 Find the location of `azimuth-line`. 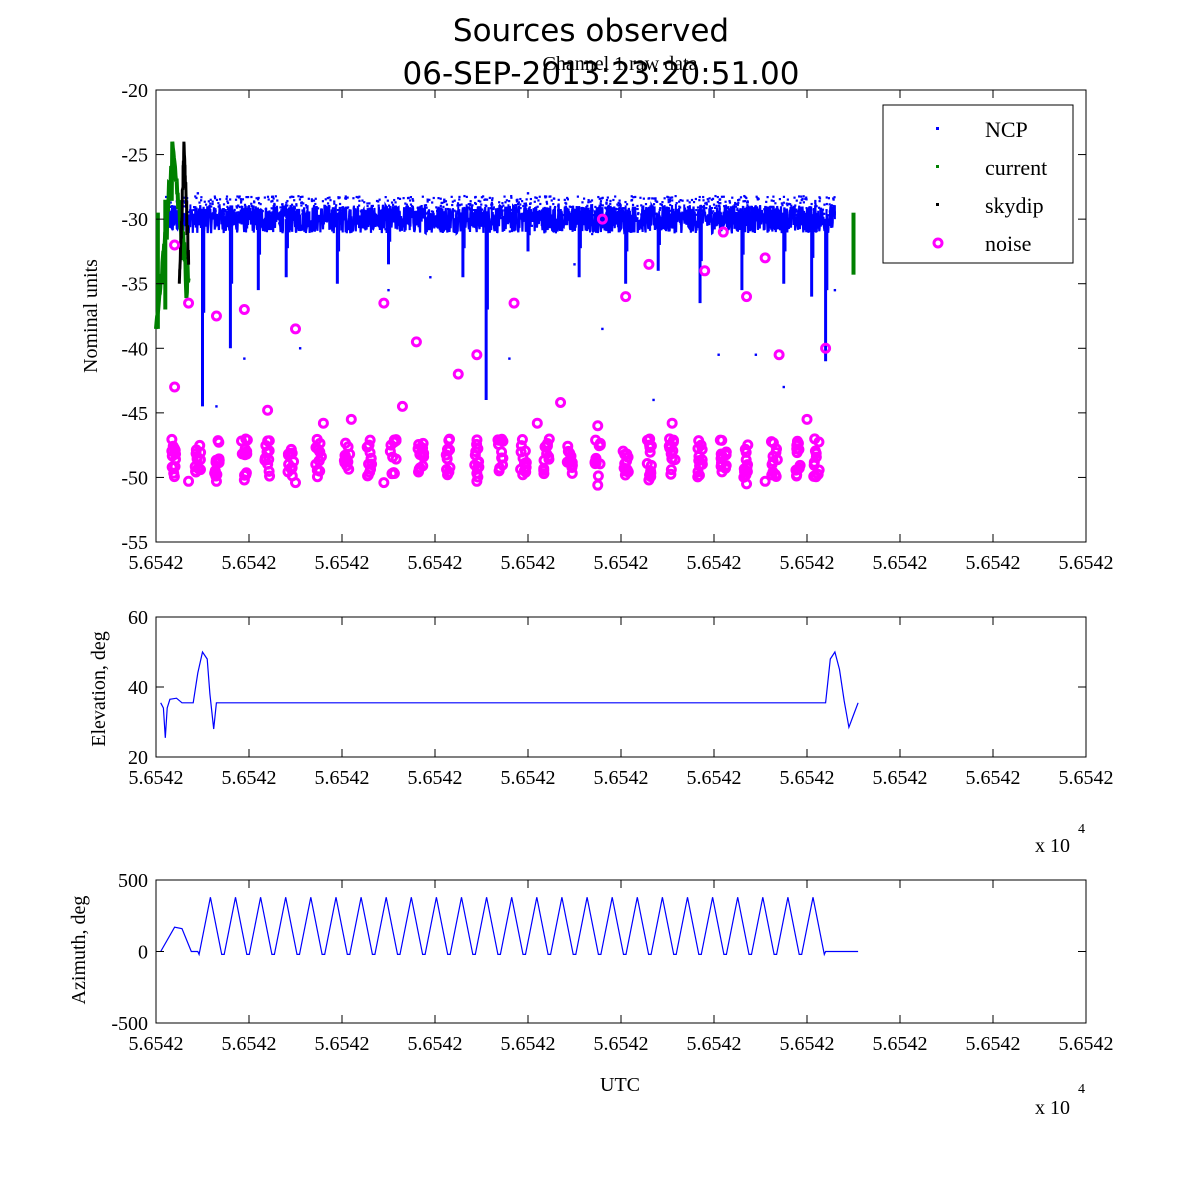

azimuth-line is located at coordinates (509, 927).